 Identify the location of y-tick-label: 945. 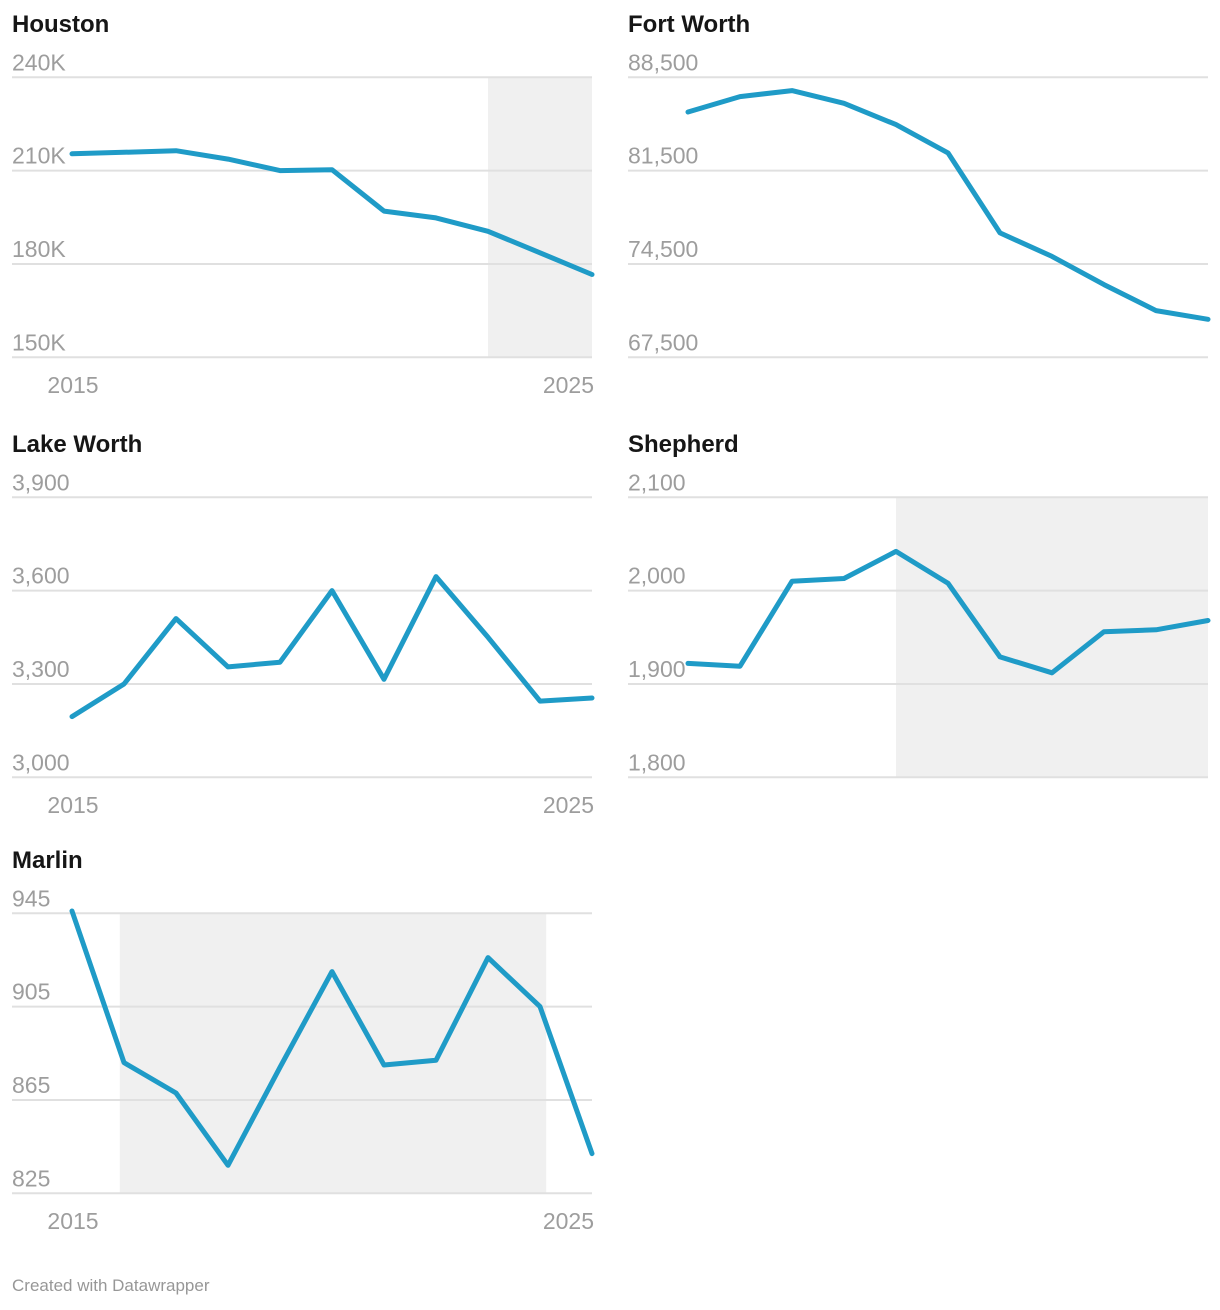
(31, 898).